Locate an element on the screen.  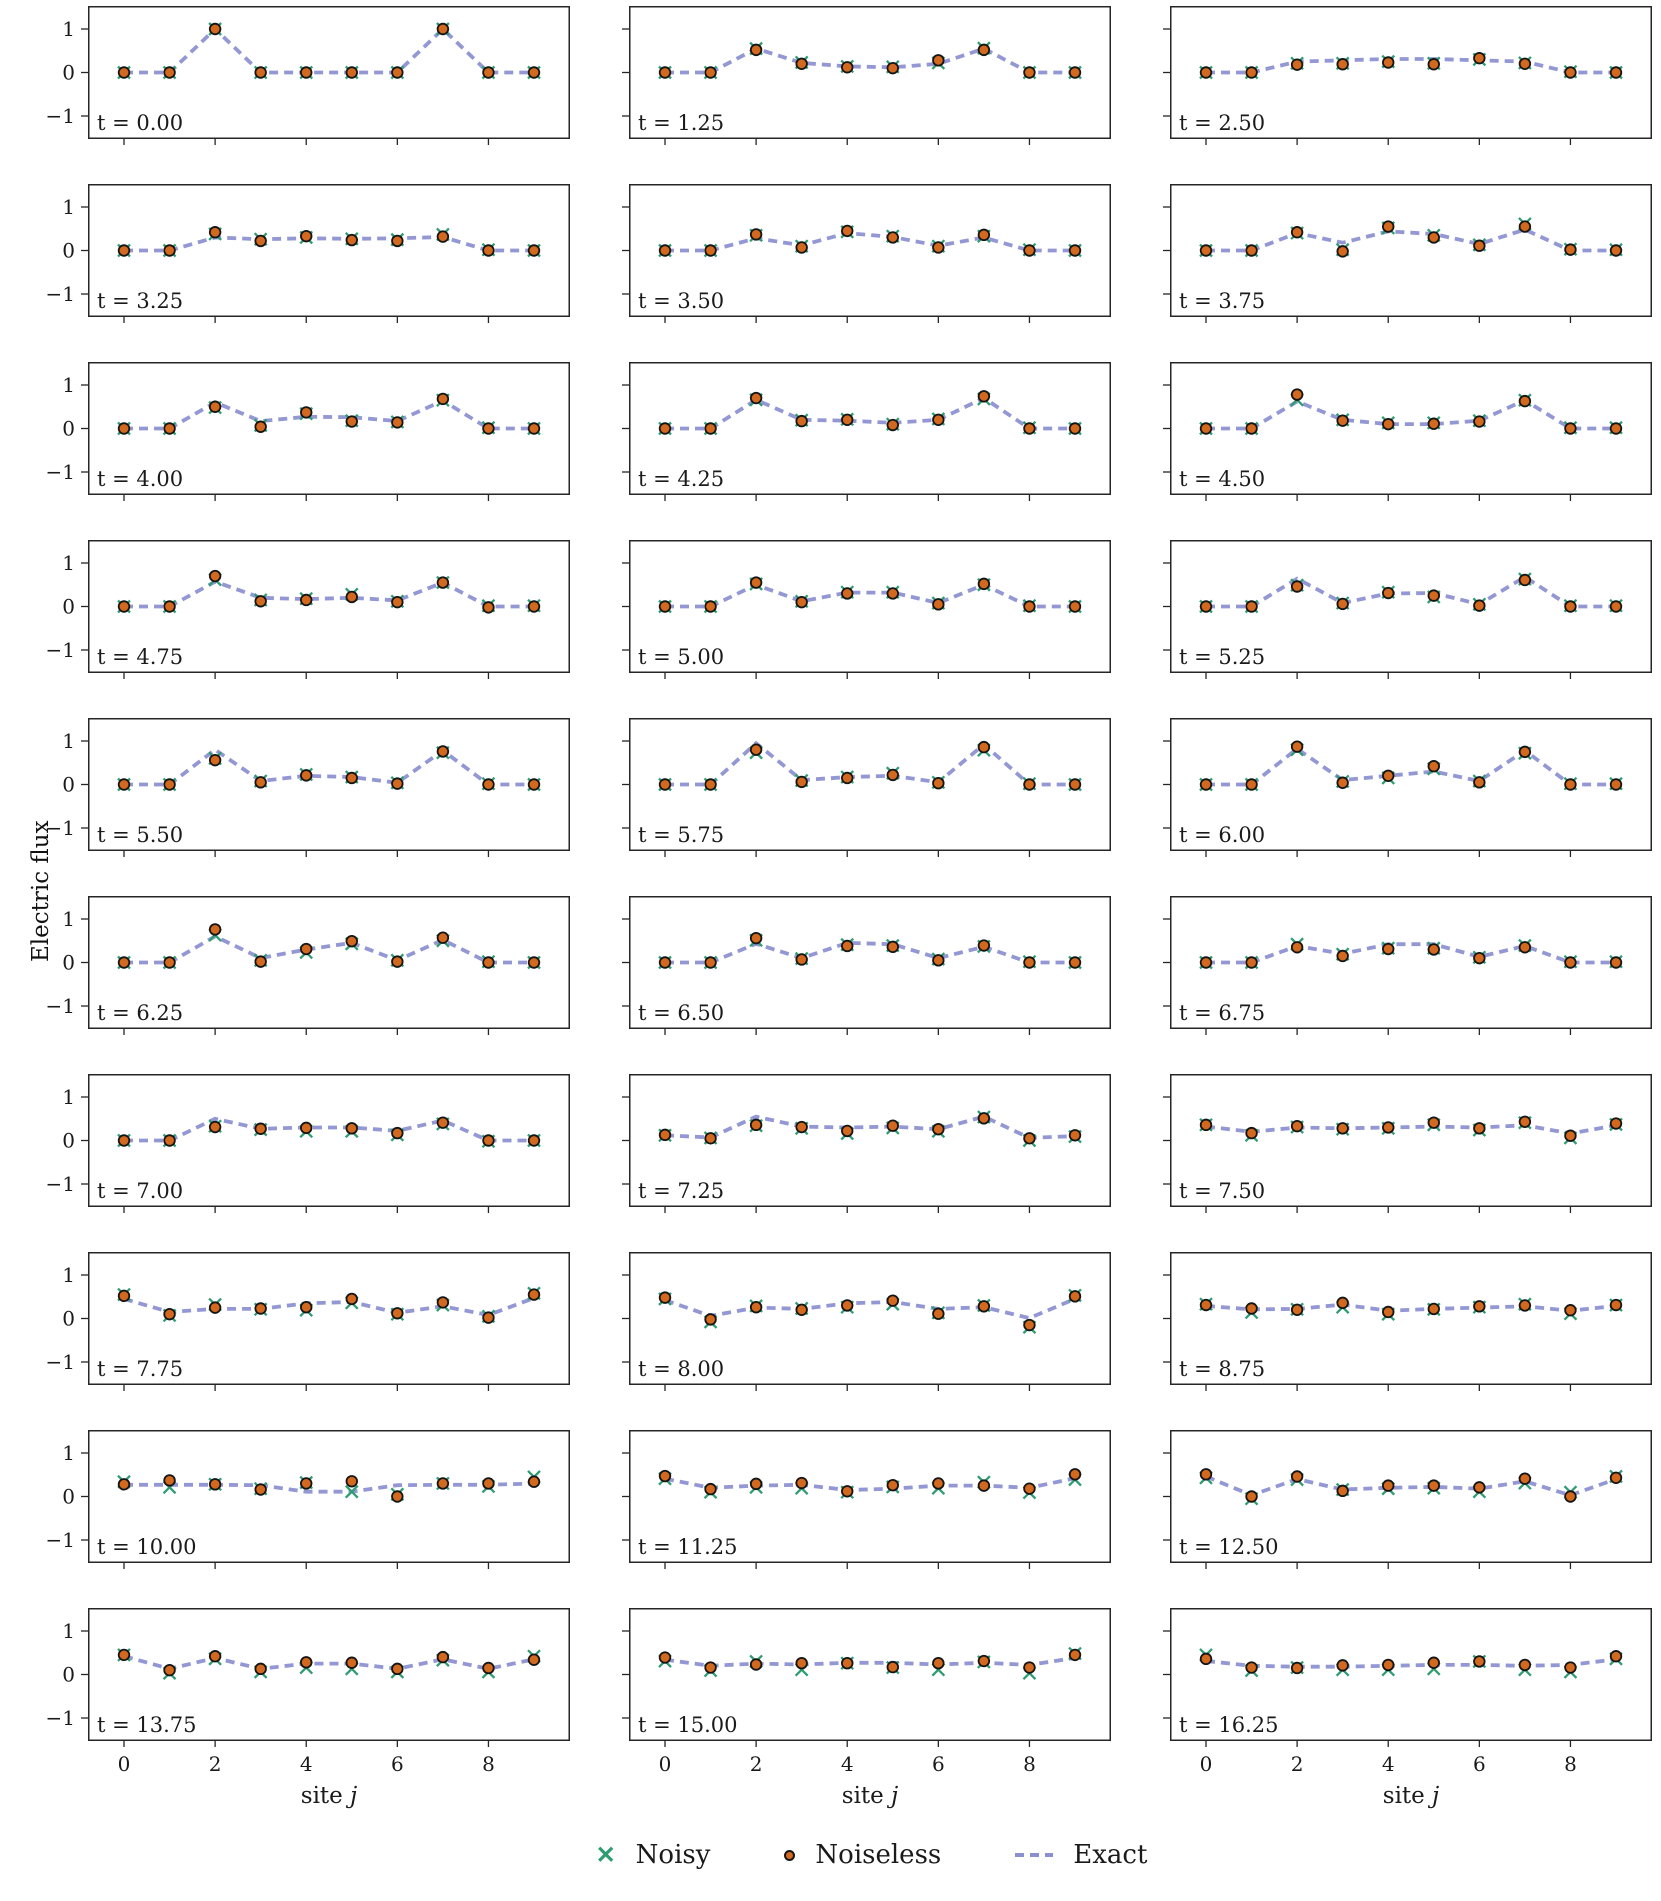
subplot-canvas: 1 0 −1 t = 6.25 is located at coordinates (308, 965).